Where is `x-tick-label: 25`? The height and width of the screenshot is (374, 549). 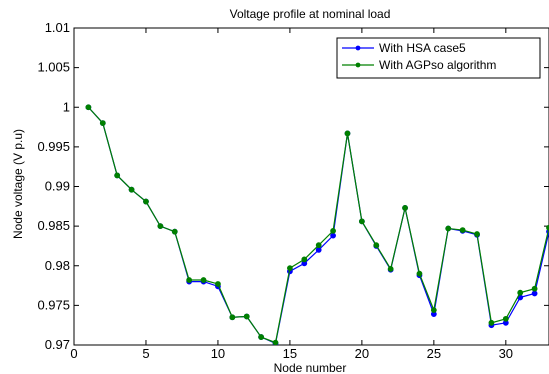 x-tick-label: 25 is located at coordinates (434, 353).